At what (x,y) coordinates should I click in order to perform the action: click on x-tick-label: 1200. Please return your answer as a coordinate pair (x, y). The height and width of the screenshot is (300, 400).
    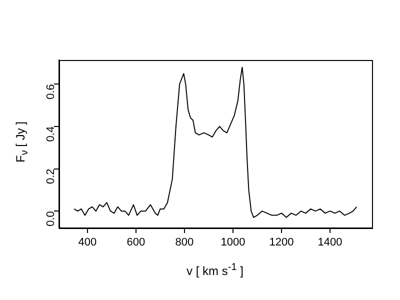
    Looking at the image, I should click on (281, 242).